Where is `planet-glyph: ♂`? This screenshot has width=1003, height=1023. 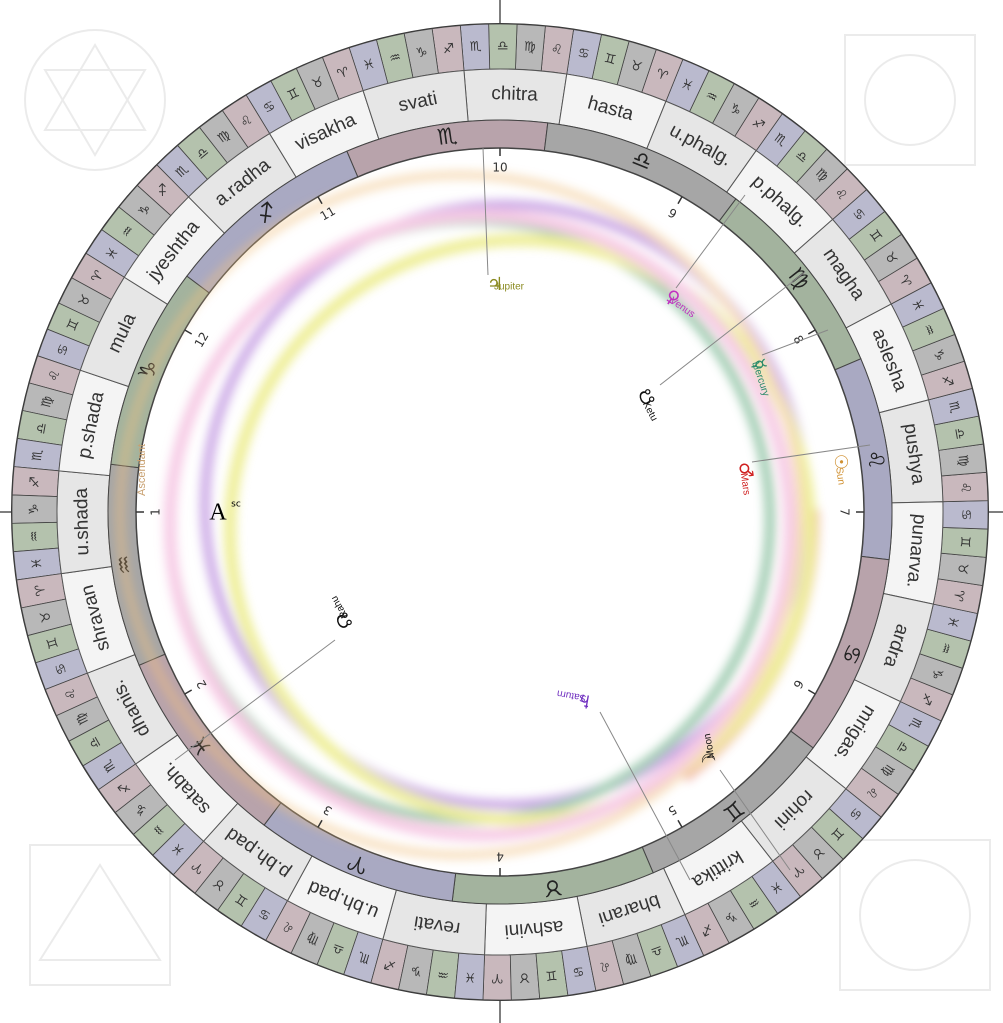 planet-glyph: ♂ is located at coordinates (745, 469).